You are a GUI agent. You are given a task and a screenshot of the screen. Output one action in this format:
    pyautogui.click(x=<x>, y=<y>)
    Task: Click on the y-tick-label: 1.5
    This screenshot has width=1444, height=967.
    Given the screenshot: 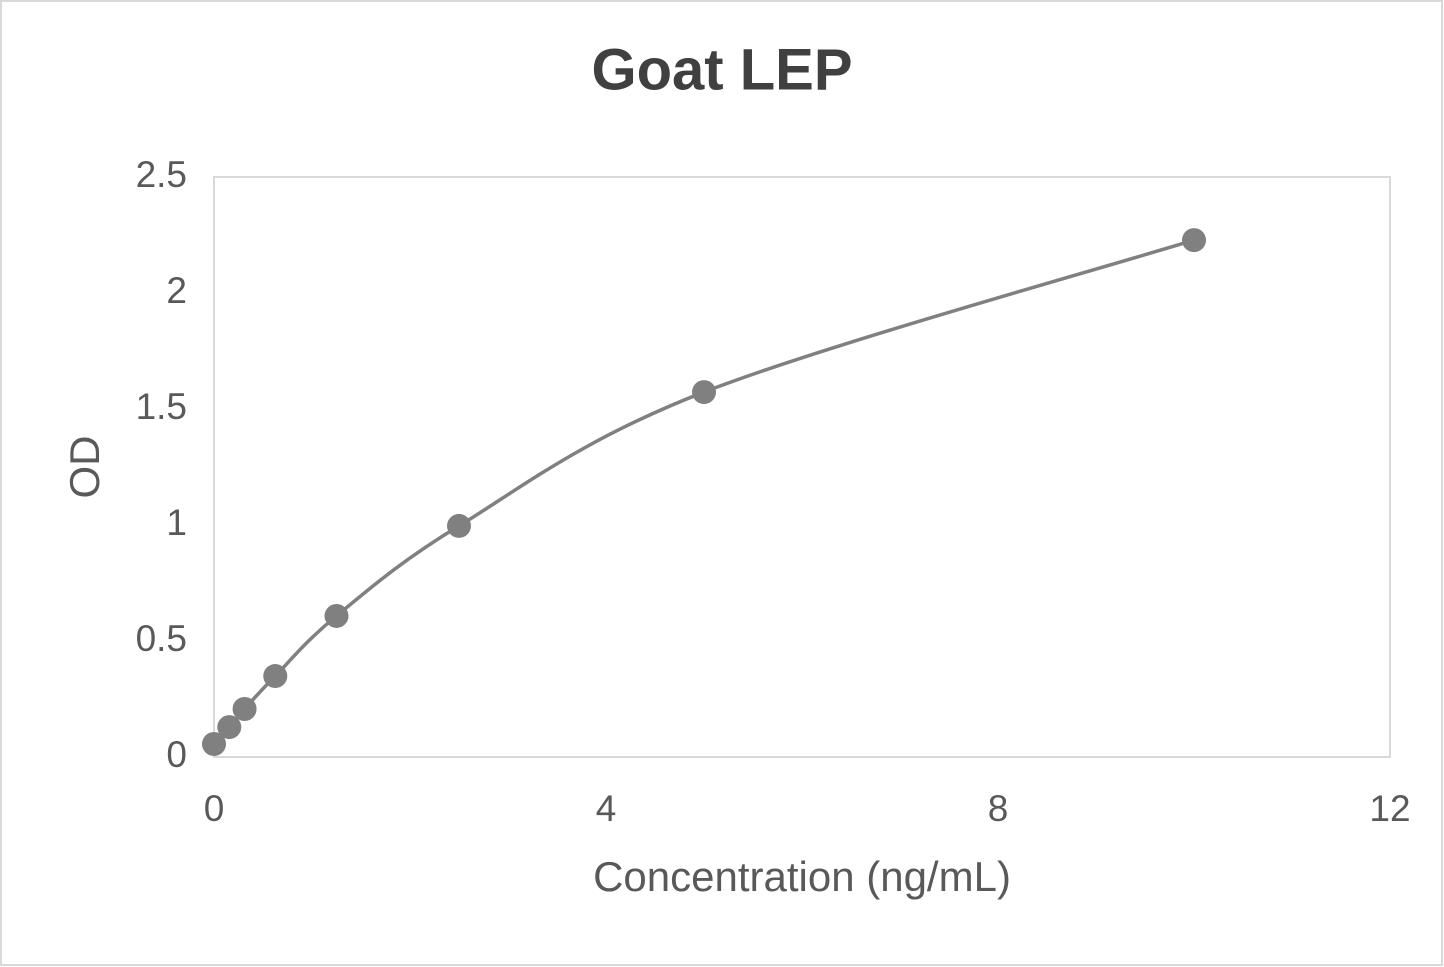 What is the action you would take?
    pyautogui.click(x=161, y=406)
    